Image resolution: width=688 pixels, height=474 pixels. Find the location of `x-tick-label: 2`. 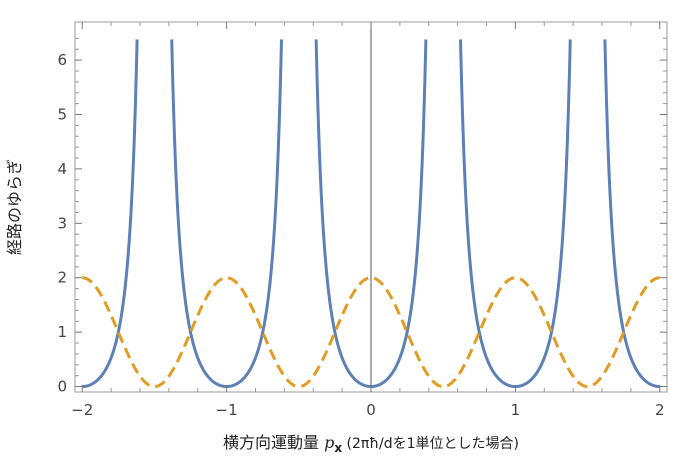

x-tick-label: 2 is located at coordinates (660, 410).